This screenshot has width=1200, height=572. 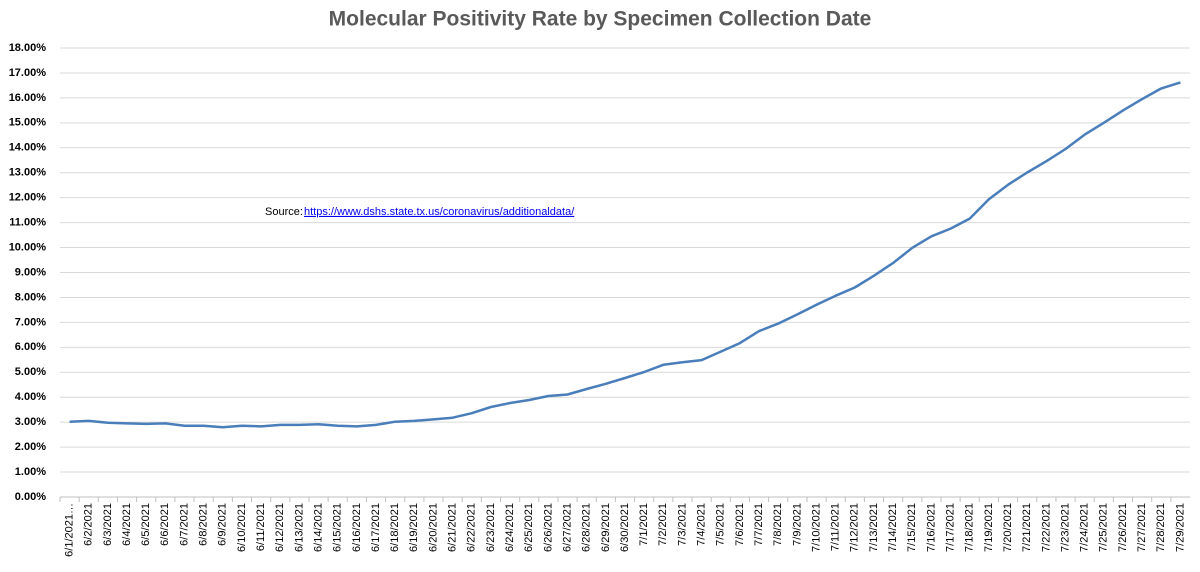 I want to click on x-tick-label: 6/17/2021, so click(x=376, y=527).